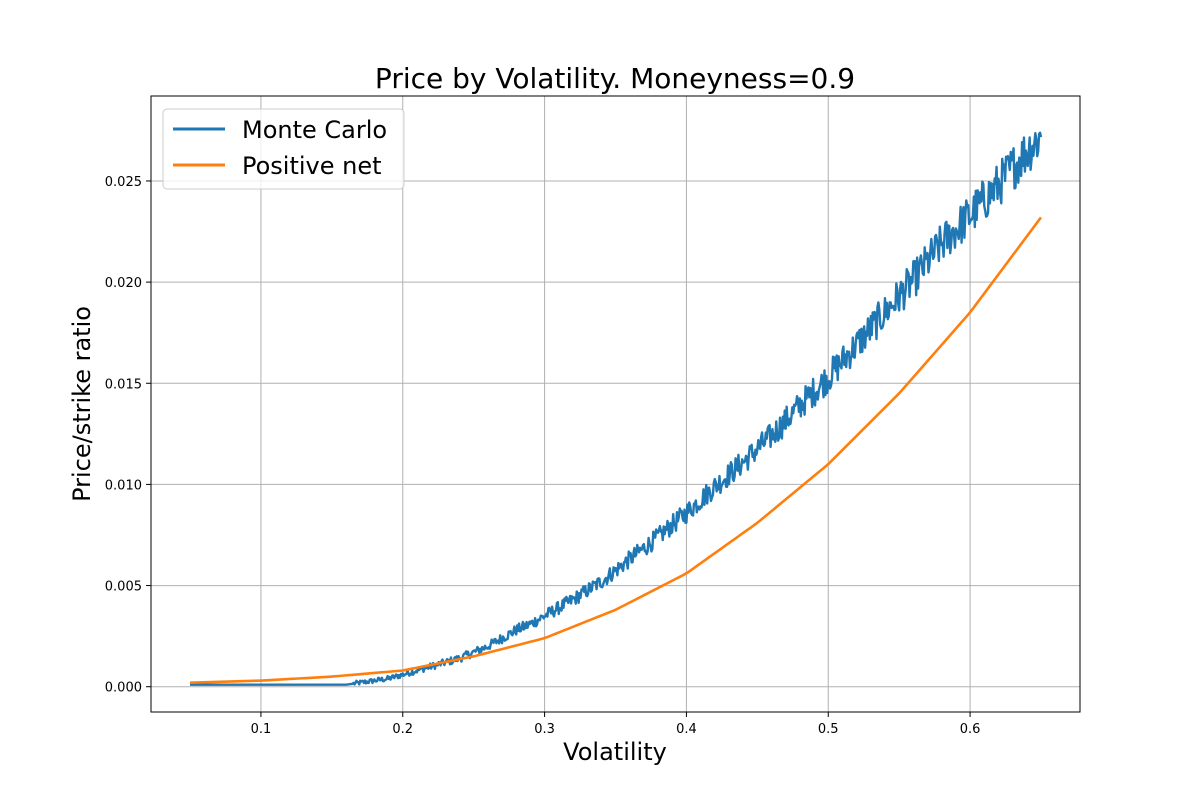  Describe the element at coordinates (283, 149) in the screenshot. I see `legend: Monte Carlo Positive net` at that location.